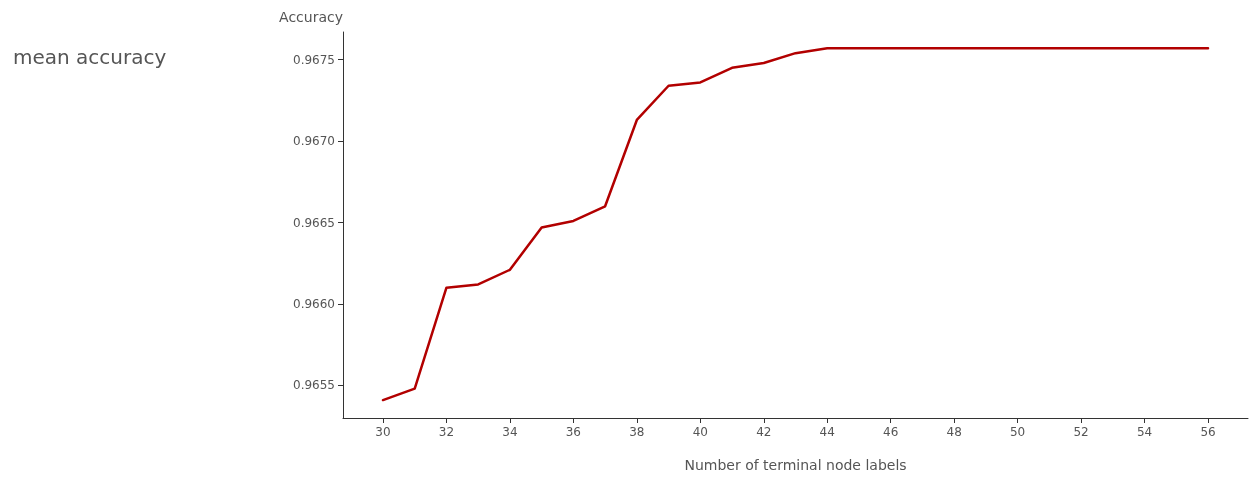 The image size is (1254, 477). What do you see at coordinates (446, 432) in the screenshot?
I see `x-tick-label: 32` at bounding box center [446, 432].